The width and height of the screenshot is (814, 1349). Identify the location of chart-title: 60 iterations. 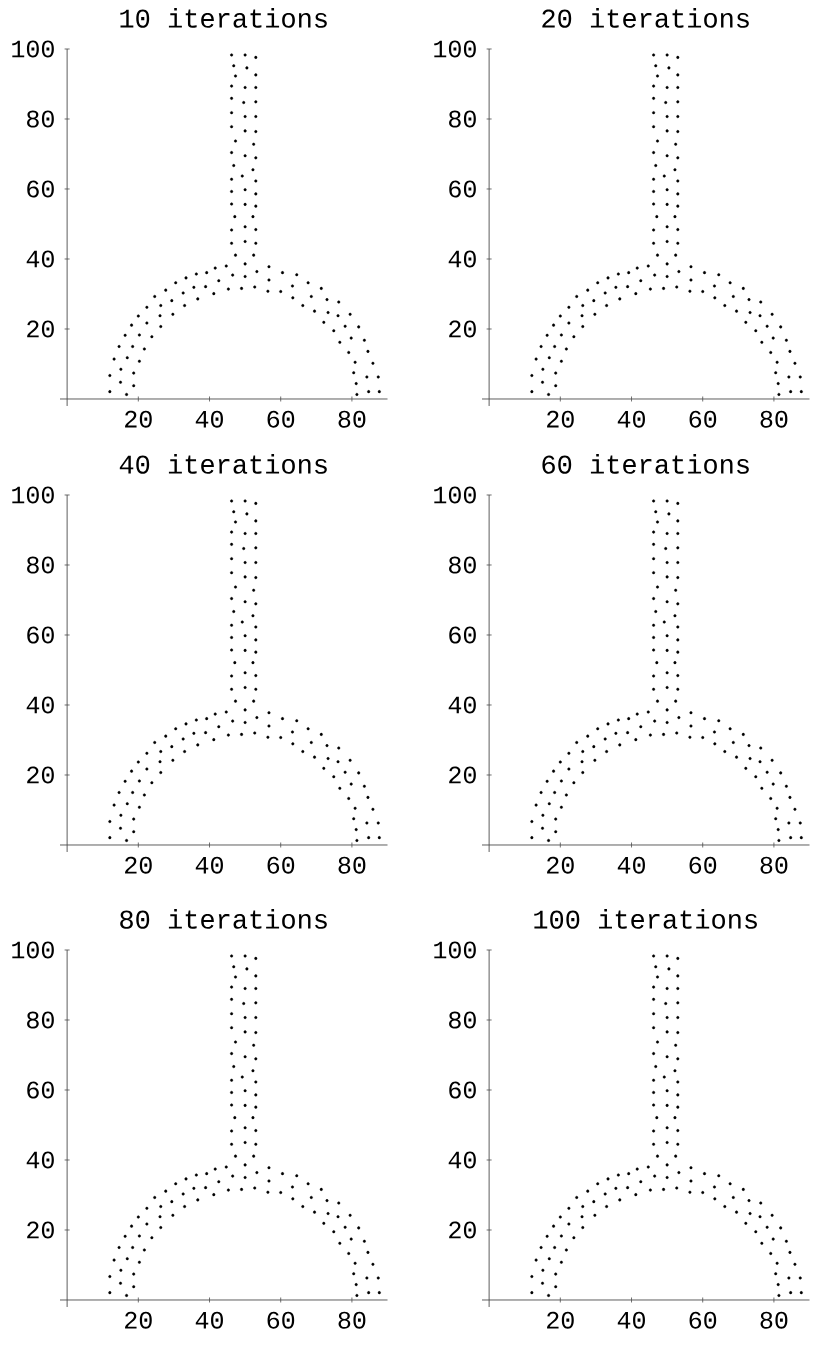
(645, 463).